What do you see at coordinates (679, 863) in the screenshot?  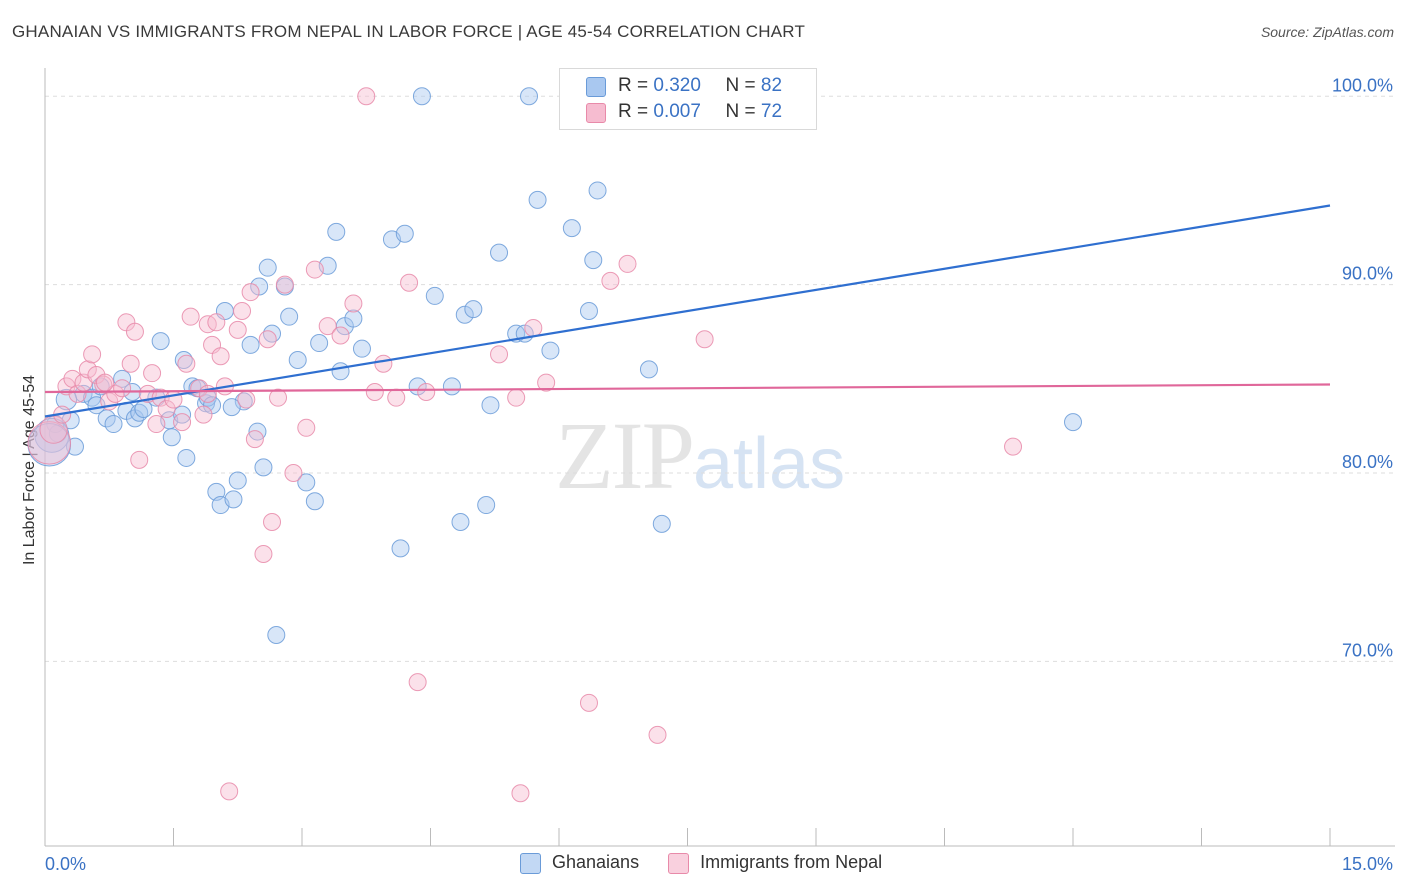 I see `legend-swatch-pink` at bounding box center [679, 863].